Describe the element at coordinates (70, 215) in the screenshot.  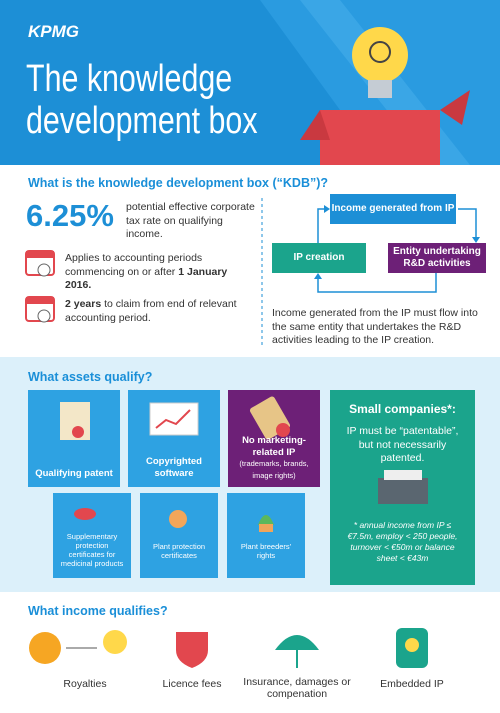
I see `rate: 6.25%` at that location.